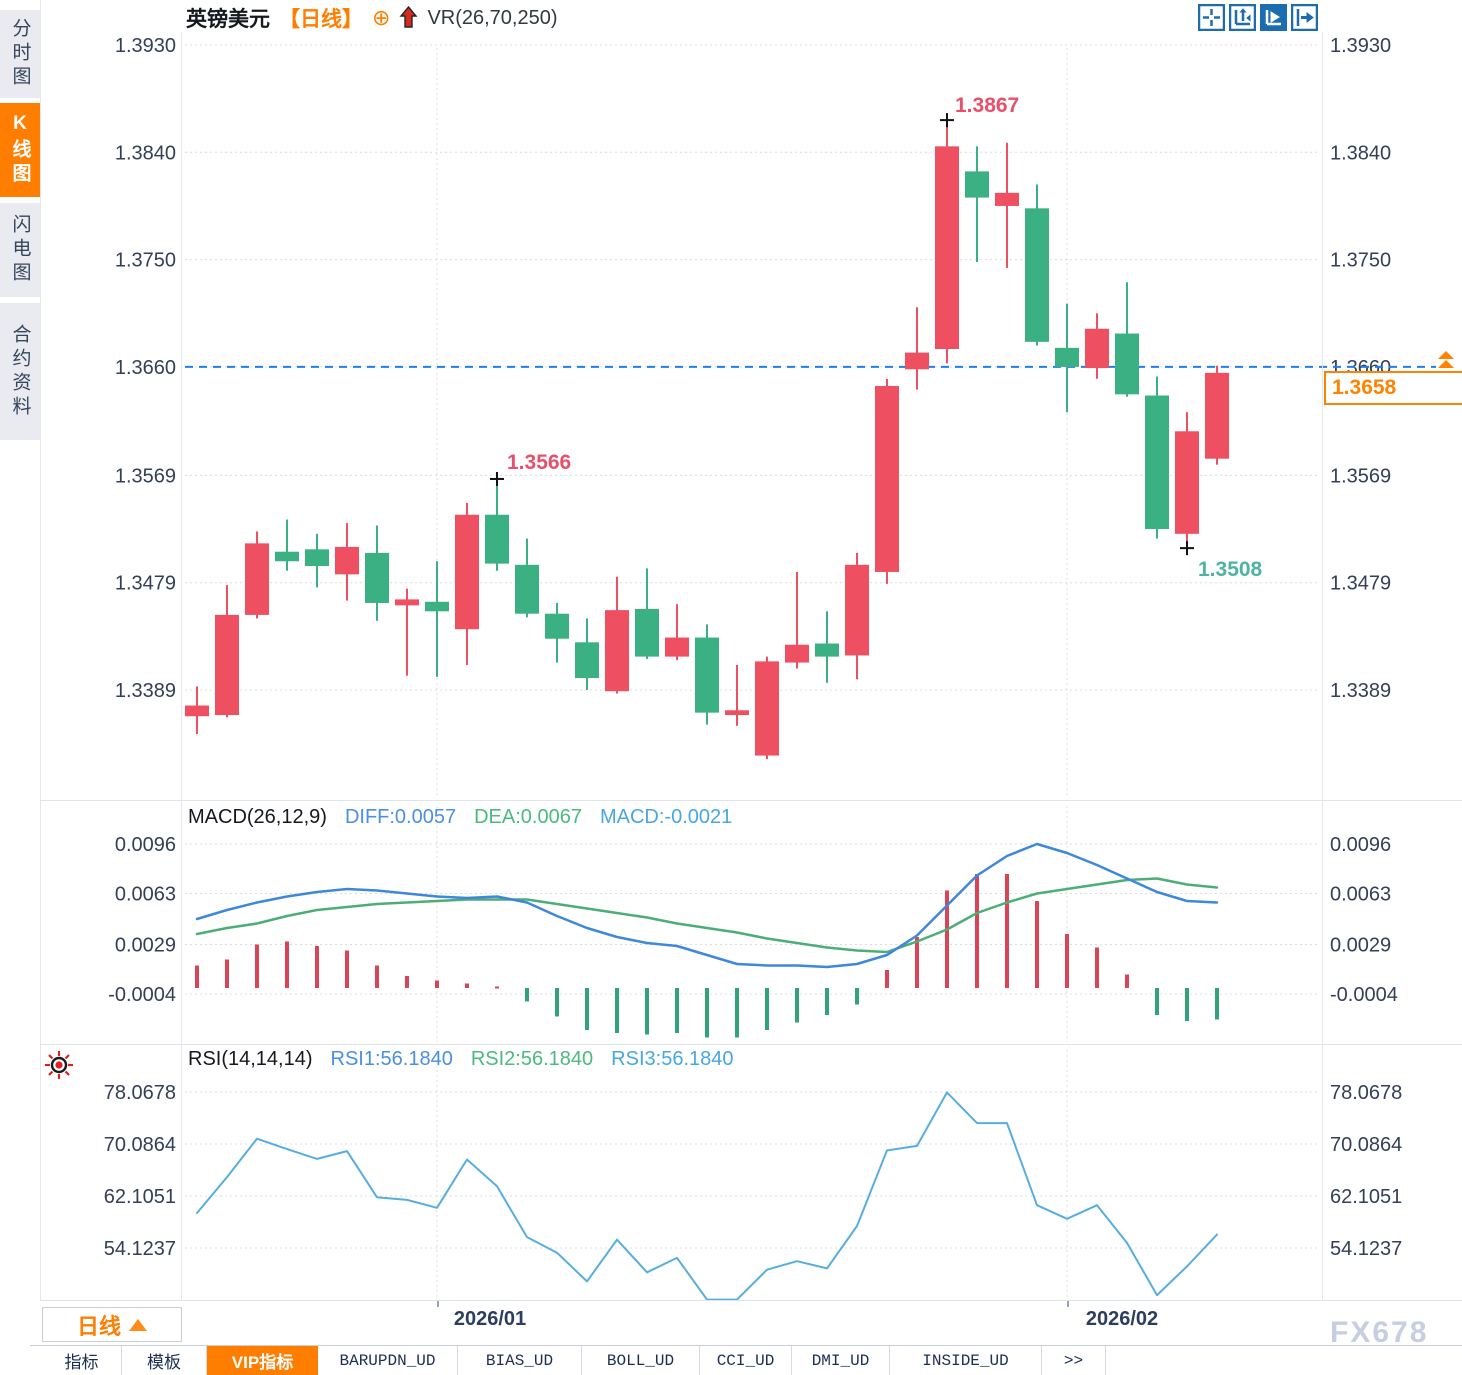  Describe the element at coordinates (987, 105) in the screenshot. I see `price-annotation: 1.3867` at that location.